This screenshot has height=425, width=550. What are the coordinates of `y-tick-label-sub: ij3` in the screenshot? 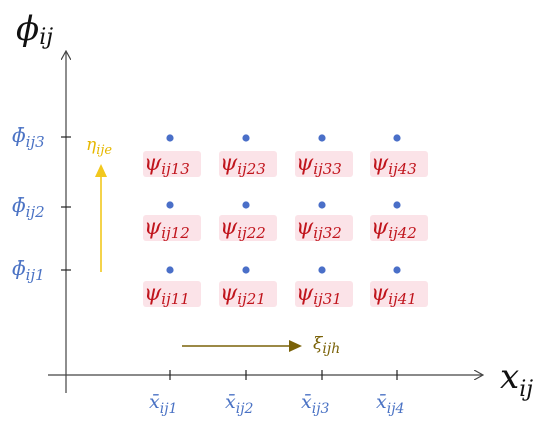 It's located at (35, 142).